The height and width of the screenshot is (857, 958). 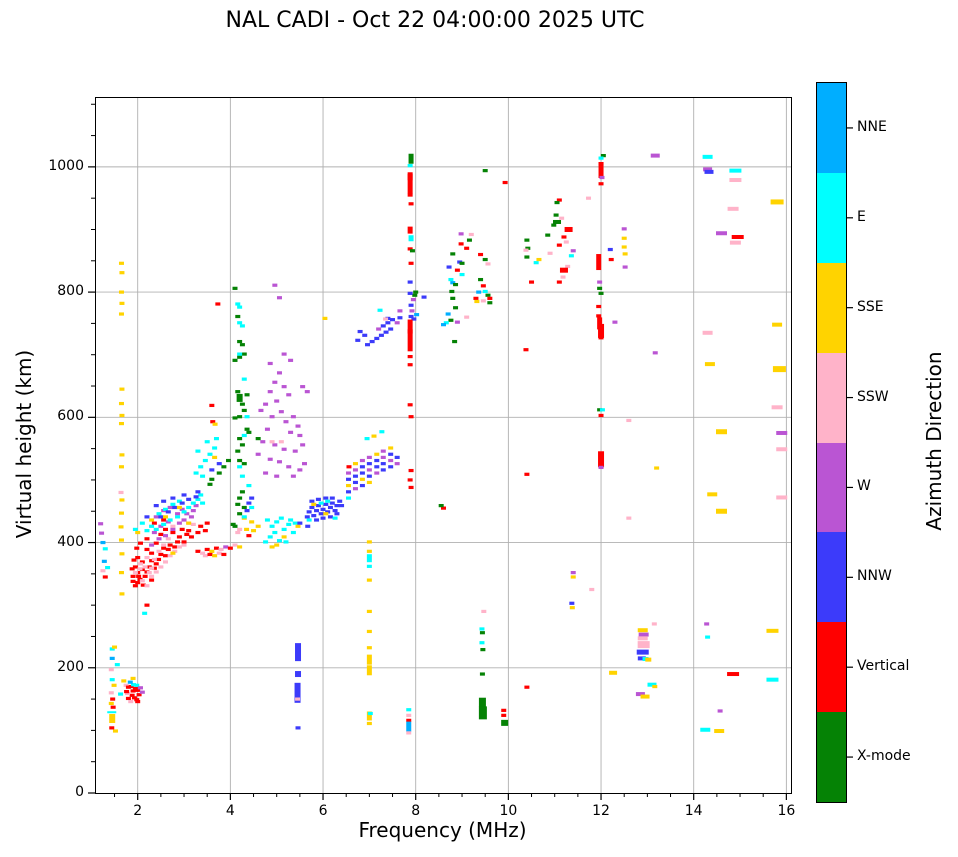 I want to click on colorbar-segment-x-mode, so click(x=831, y=757).